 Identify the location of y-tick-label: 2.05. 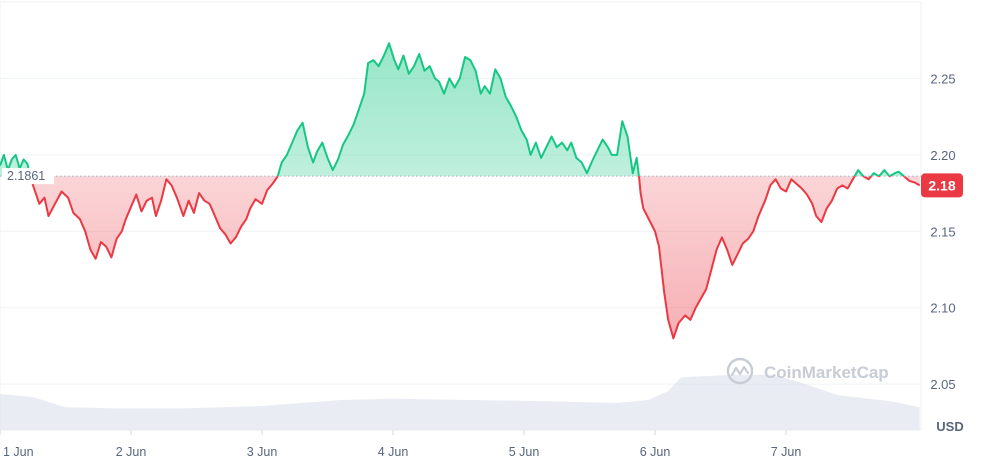
(942, 384).